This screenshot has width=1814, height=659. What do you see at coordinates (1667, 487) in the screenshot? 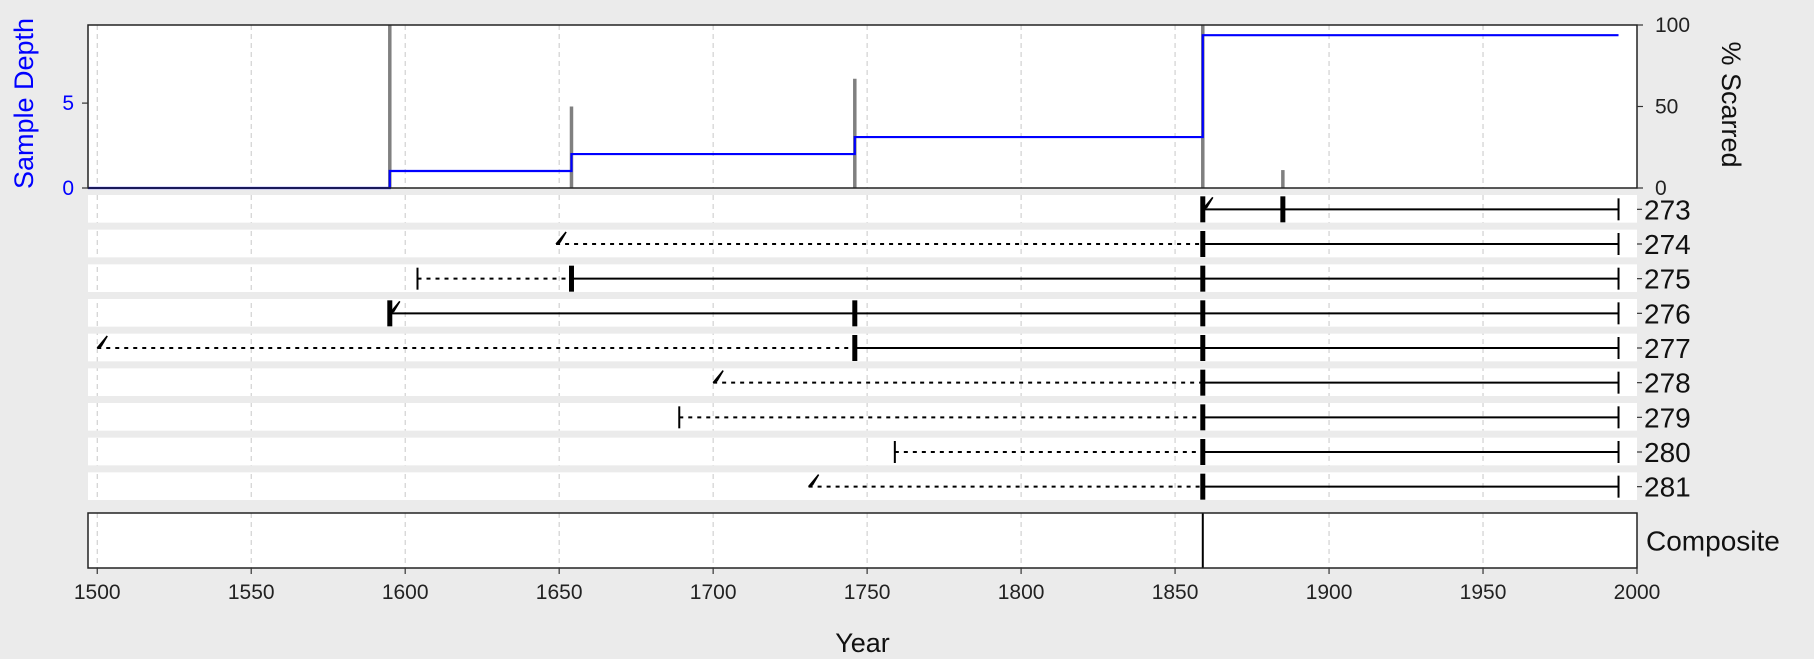
I see `series-label: 281` at bounding box center [1667, 487].